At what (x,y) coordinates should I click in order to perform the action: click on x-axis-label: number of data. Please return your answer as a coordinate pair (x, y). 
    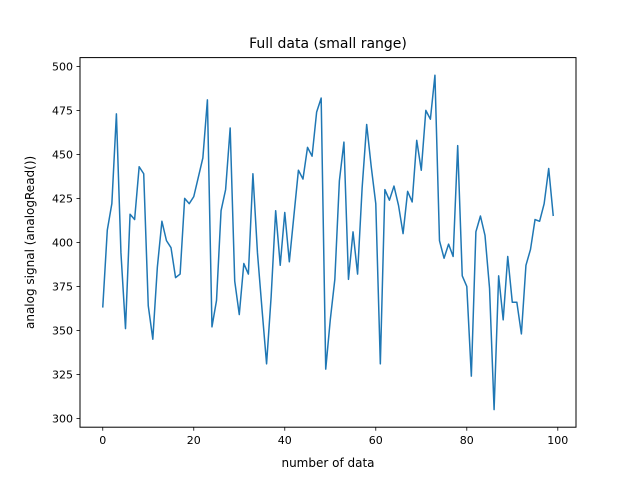
    Looking at the image, I should click on (327, 463).